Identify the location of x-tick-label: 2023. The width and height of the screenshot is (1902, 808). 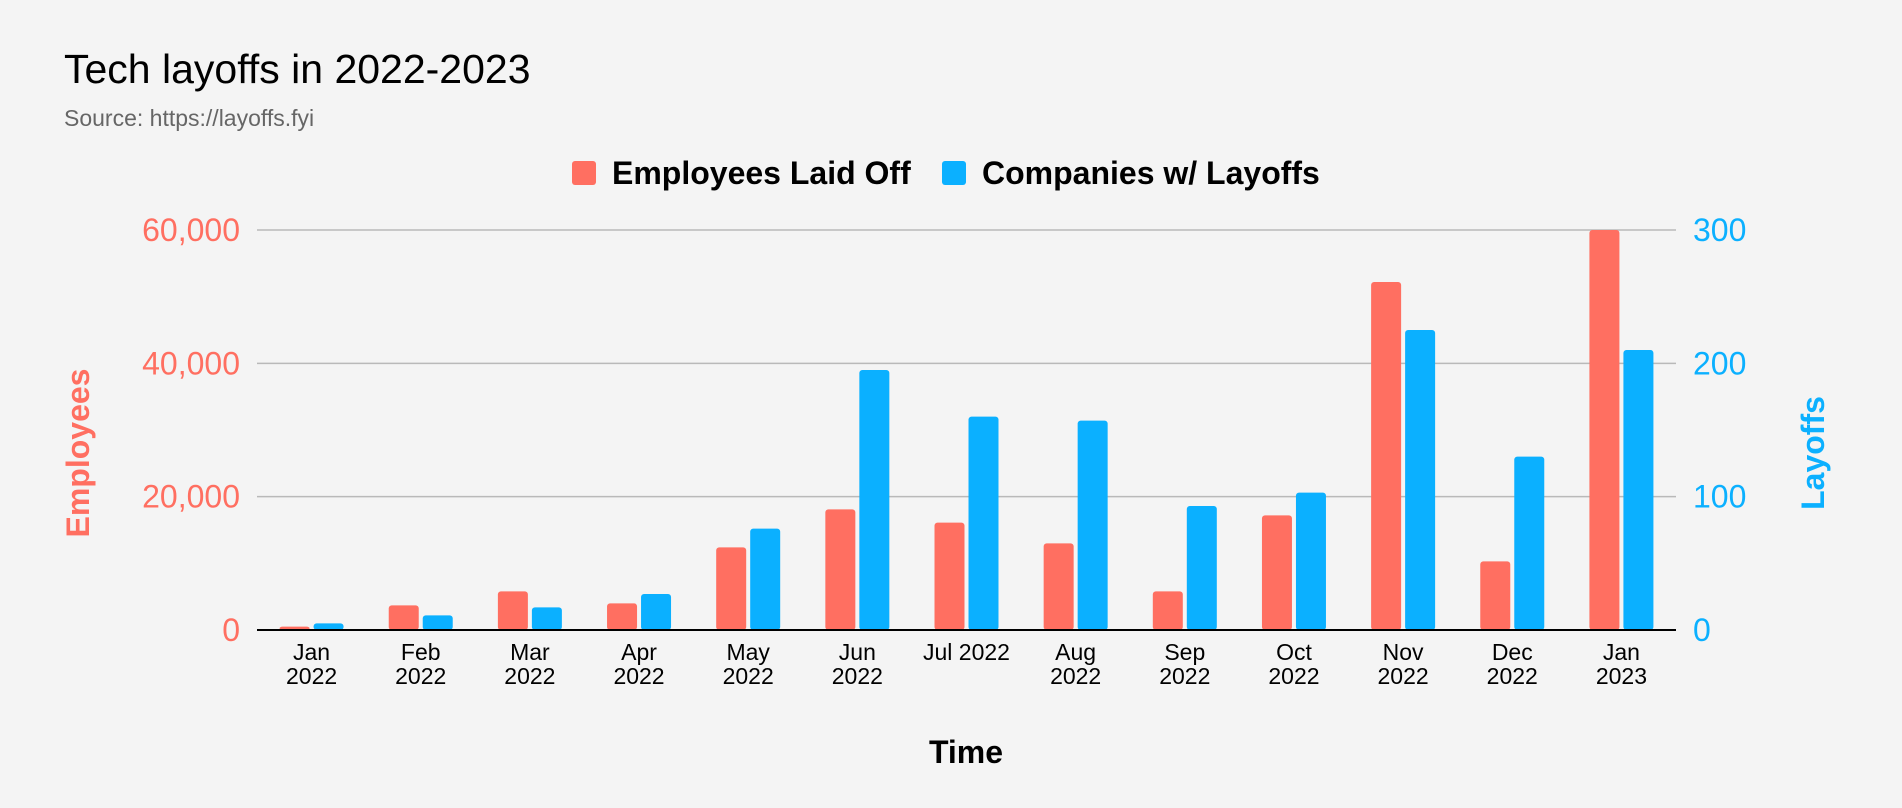
(1621, 676).